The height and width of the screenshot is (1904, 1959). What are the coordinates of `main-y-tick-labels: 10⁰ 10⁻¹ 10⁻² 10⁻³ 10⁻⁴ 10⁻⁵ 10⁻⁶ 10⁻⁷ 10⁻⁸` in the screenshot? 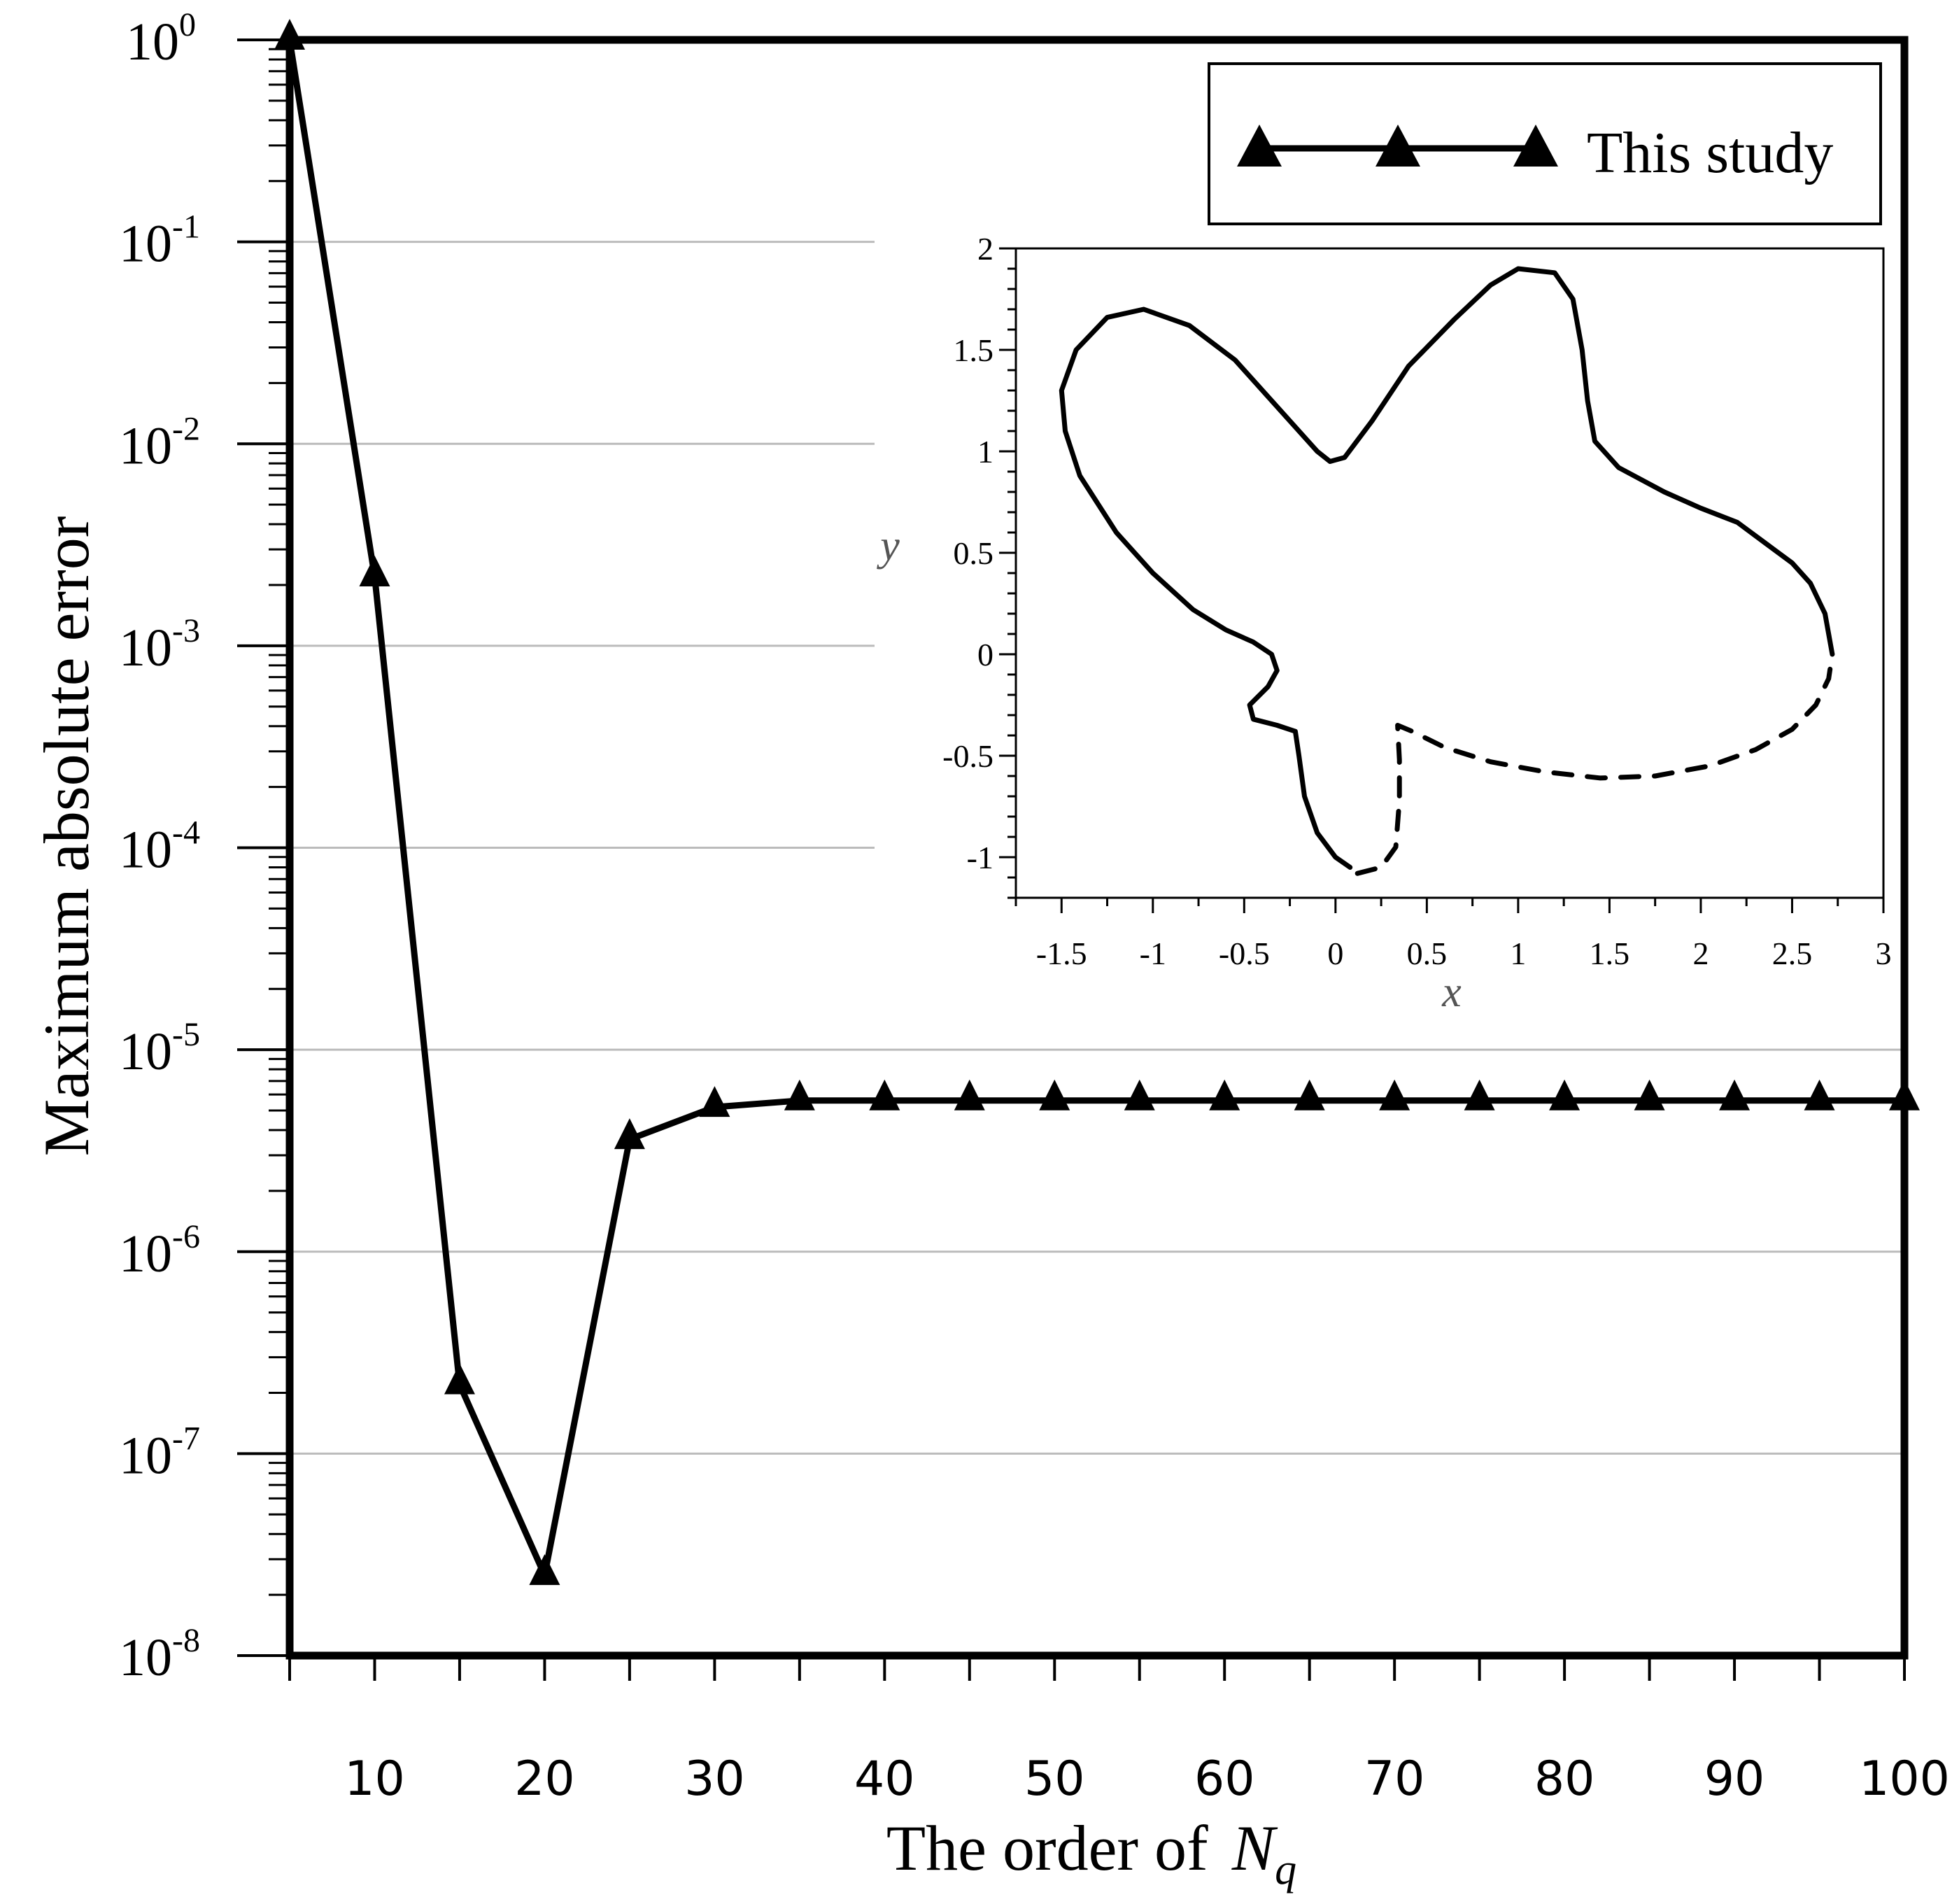 It's located at (159, 846).